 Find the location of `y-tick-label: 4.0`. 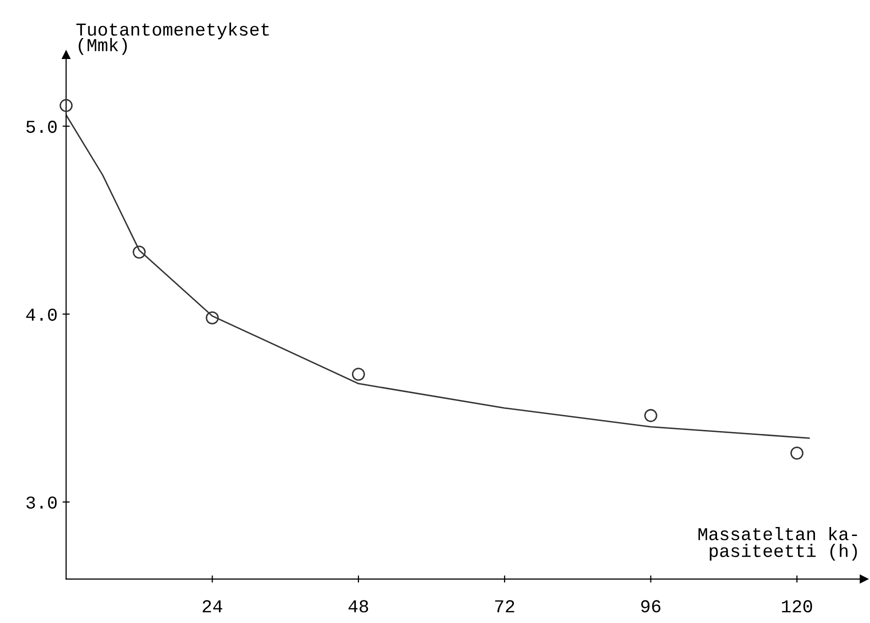

y-tick-label: 4.0 is located at coordinates (41, 314).